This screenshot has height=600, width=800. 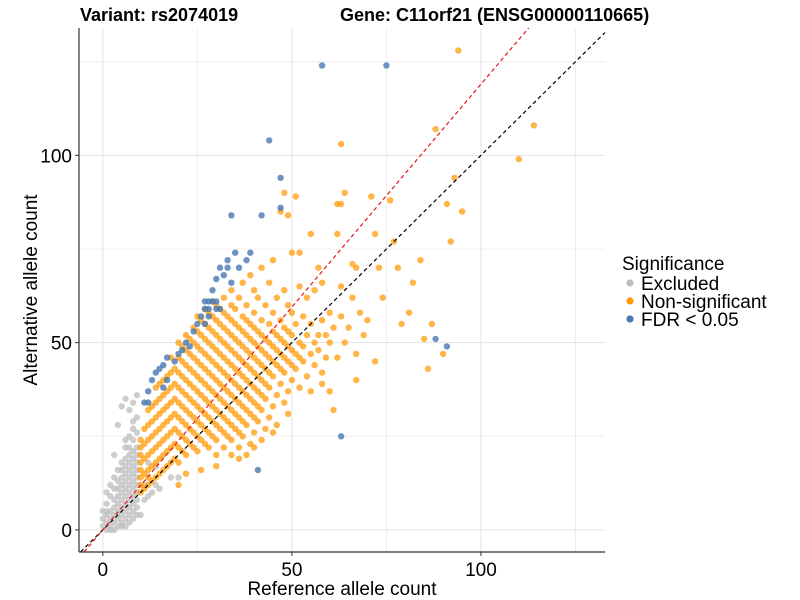 I want to click on legend-label-non-significant: Non-significant, so click(x=704, y=302).